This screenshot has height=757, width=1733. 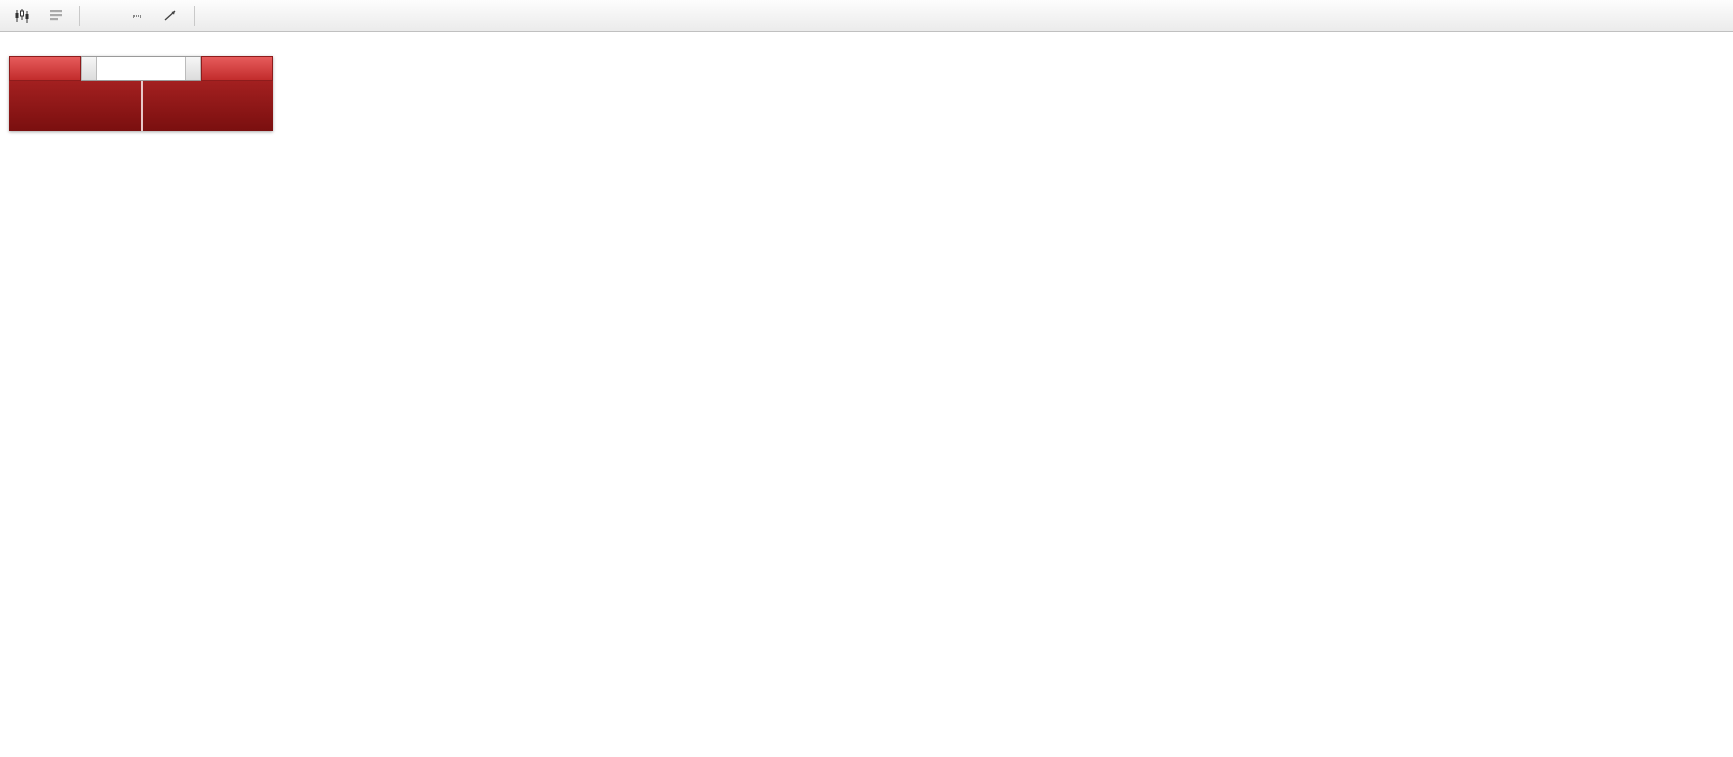 What do you see at coordinates (10, 549) in the screenshot?
I see `macd-label` at bounding box center [10, 549].